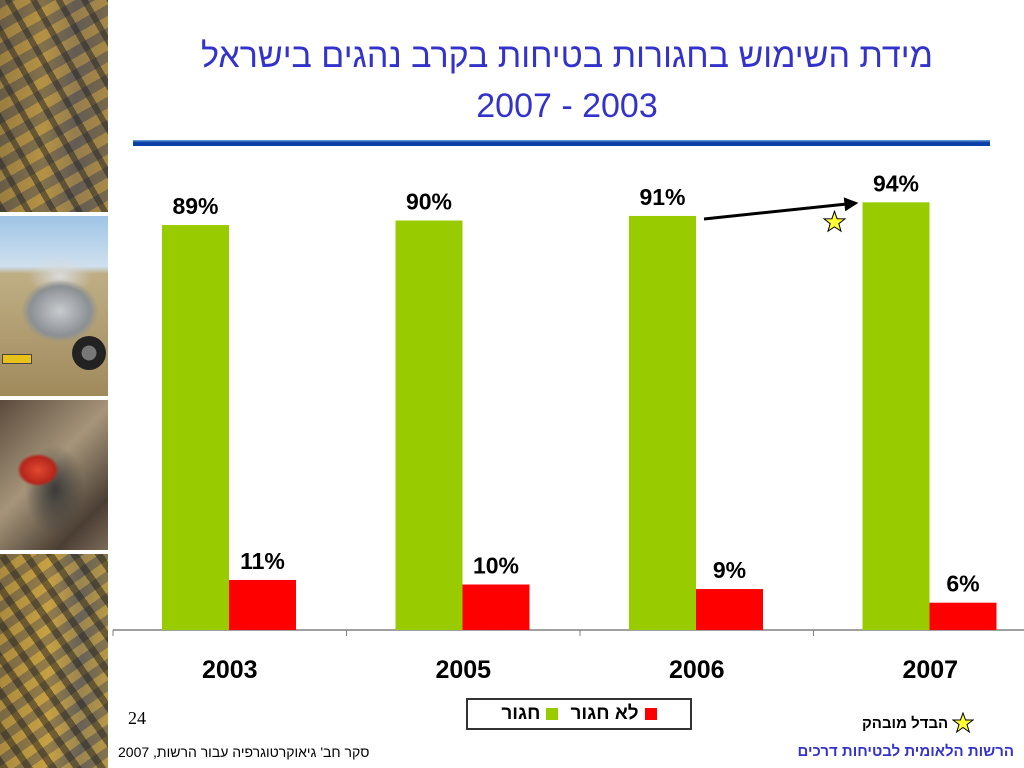 Image resolution: width=1024 pixels, height=768 pixels. What do you see at coordinates (650, 714) in the screenshot?
I see `legend-swatch-unbelted` at bounding box center [650, 714].